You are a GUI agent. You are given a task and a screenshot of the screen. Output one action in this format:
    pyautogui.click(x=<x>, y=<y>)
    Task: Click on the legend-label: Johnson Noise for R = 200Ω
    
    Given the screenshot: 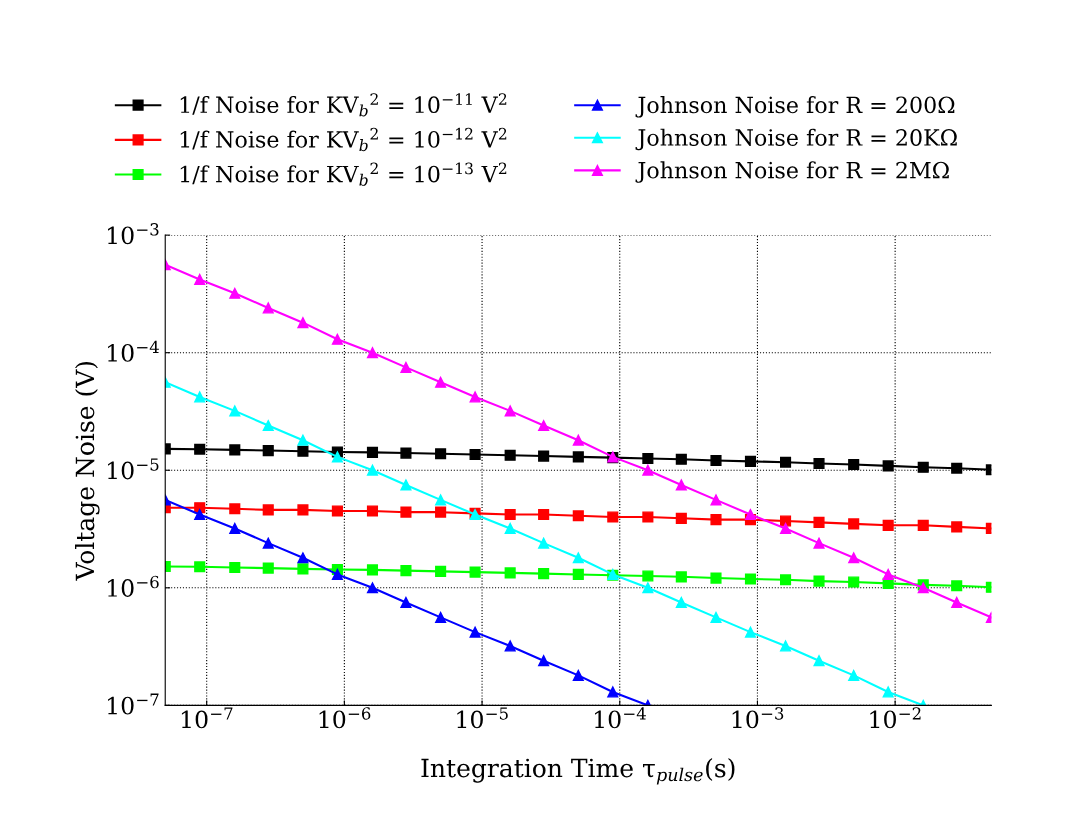 What is the action you would take?
    pyautogui.click(x=795, y=107)
    